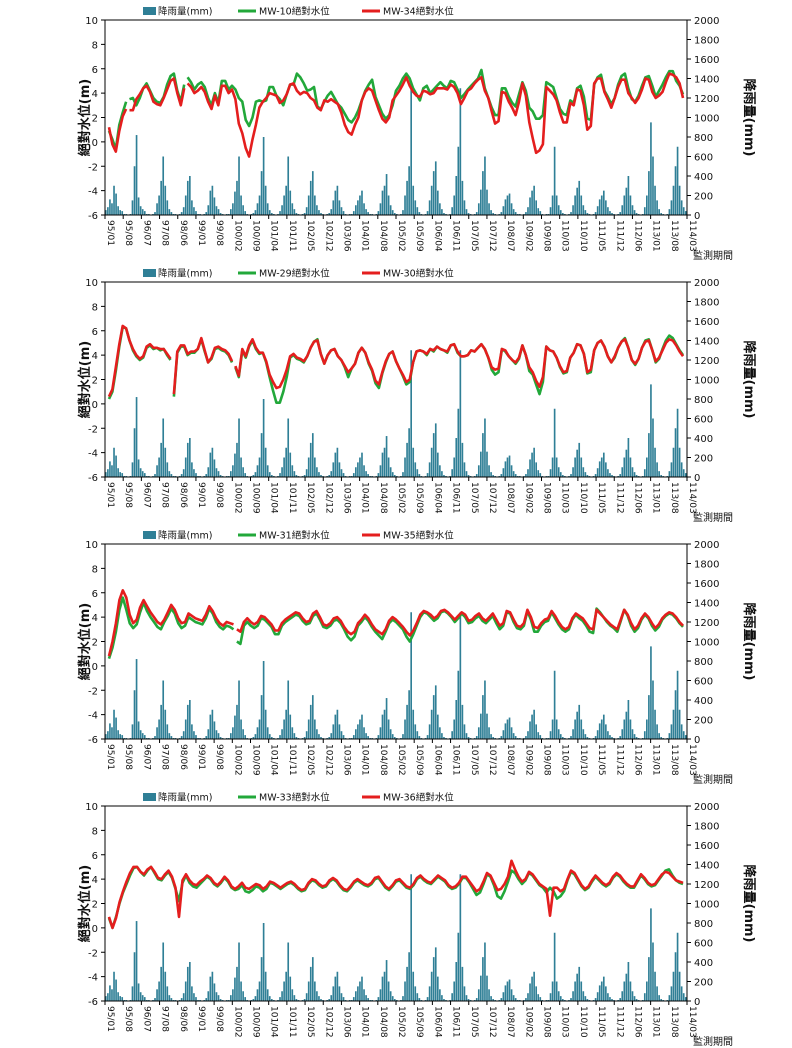 This screenshot has width=792, height=1048. What do you see at coordinates (510, 1022) in the screenshot?
I see `x-tick-label: 108/07` at bounding box center [510, 1022].